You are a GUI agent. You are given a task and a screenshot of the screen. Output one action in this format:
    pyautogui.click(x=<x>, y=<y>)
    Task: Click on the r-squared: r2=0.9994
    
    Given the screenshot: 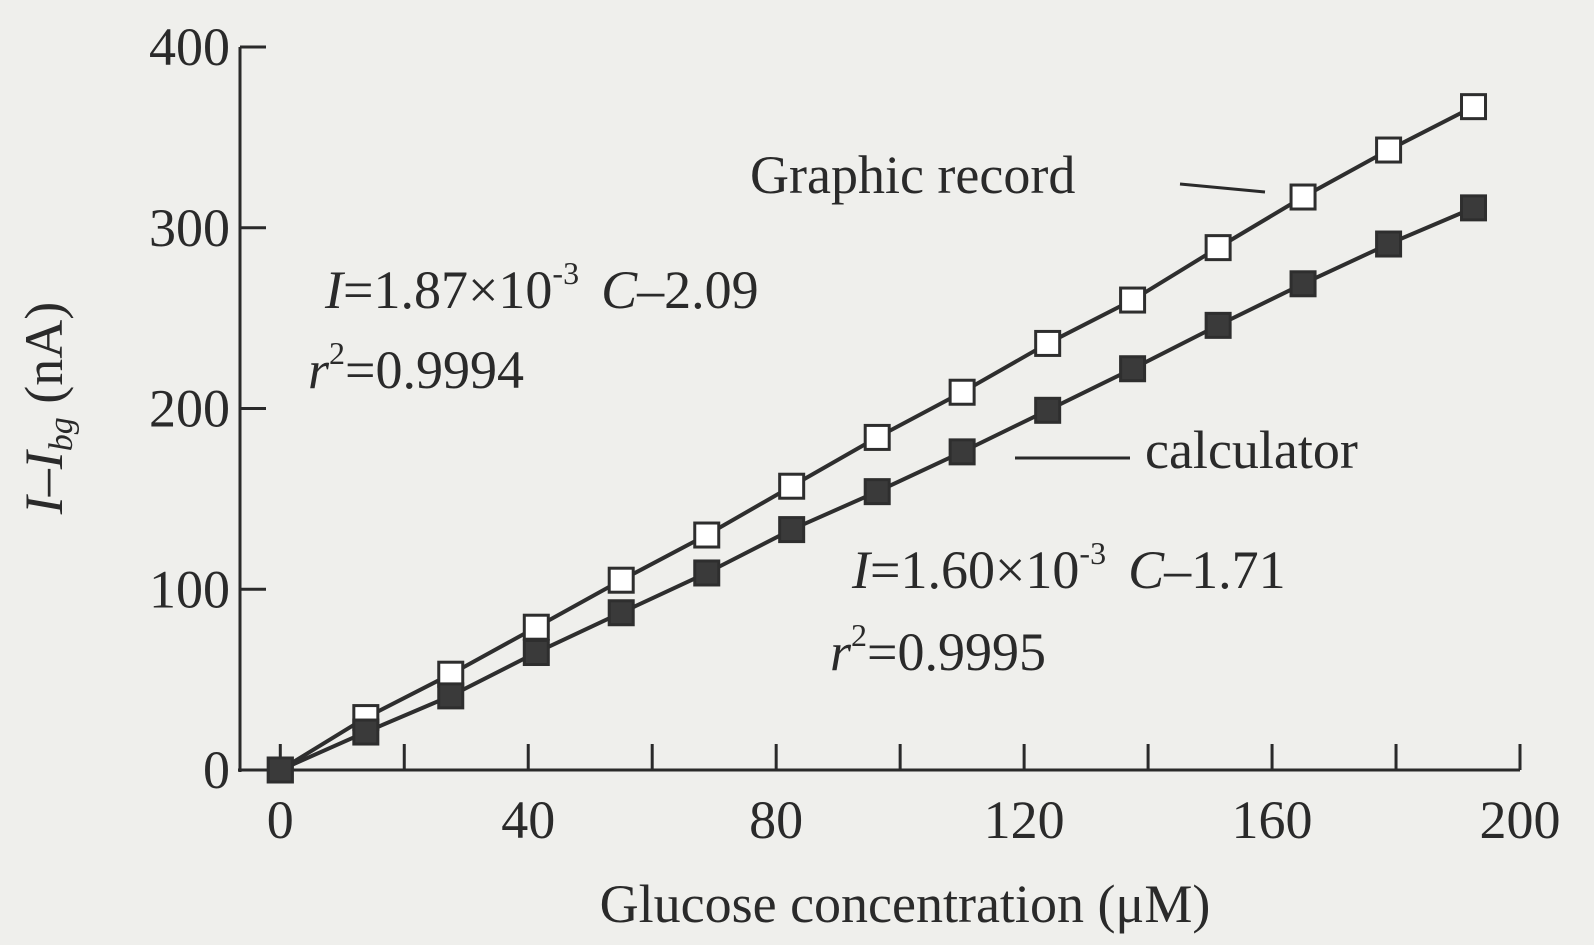 What is the action you would take?
    pyautogui.click(x=416, y=367)
    